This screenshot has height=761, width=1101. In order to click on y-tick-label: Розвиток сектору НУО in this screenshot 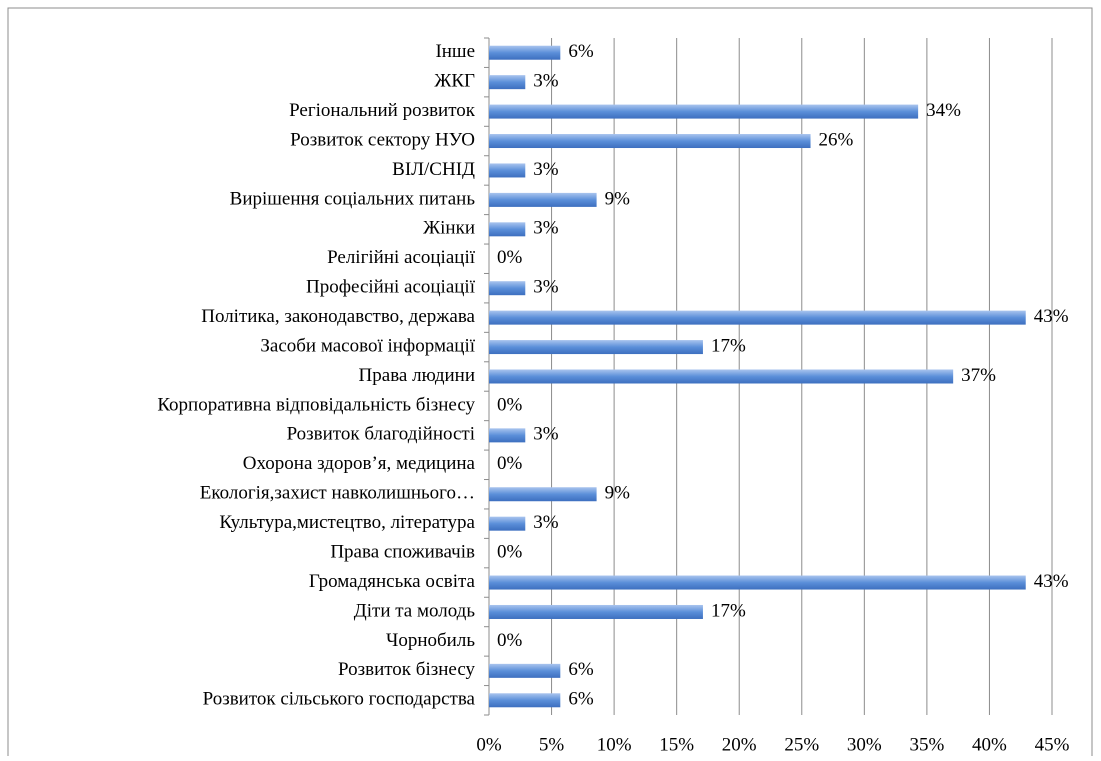, I will do `click(382, 139)`.